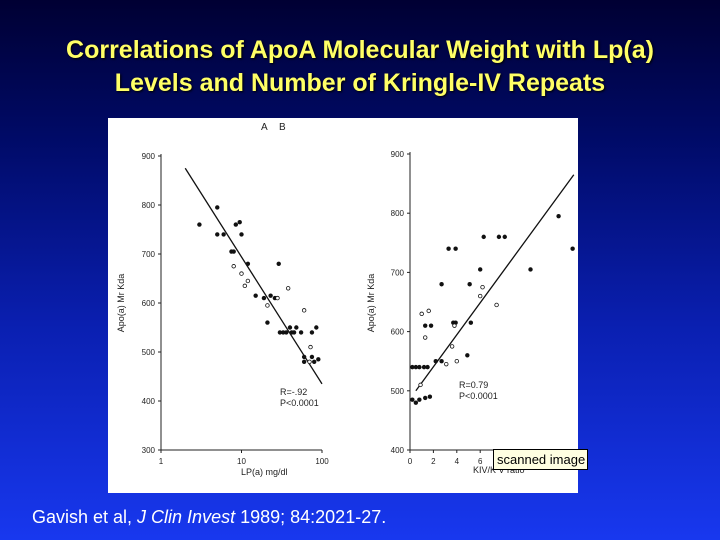 This screenshot has width=720, height=540. What do you see at coordinates (398, 332) in the screenshot?
I see `chart-b-y-tick-label: 600` at bounding box center [398, 332].